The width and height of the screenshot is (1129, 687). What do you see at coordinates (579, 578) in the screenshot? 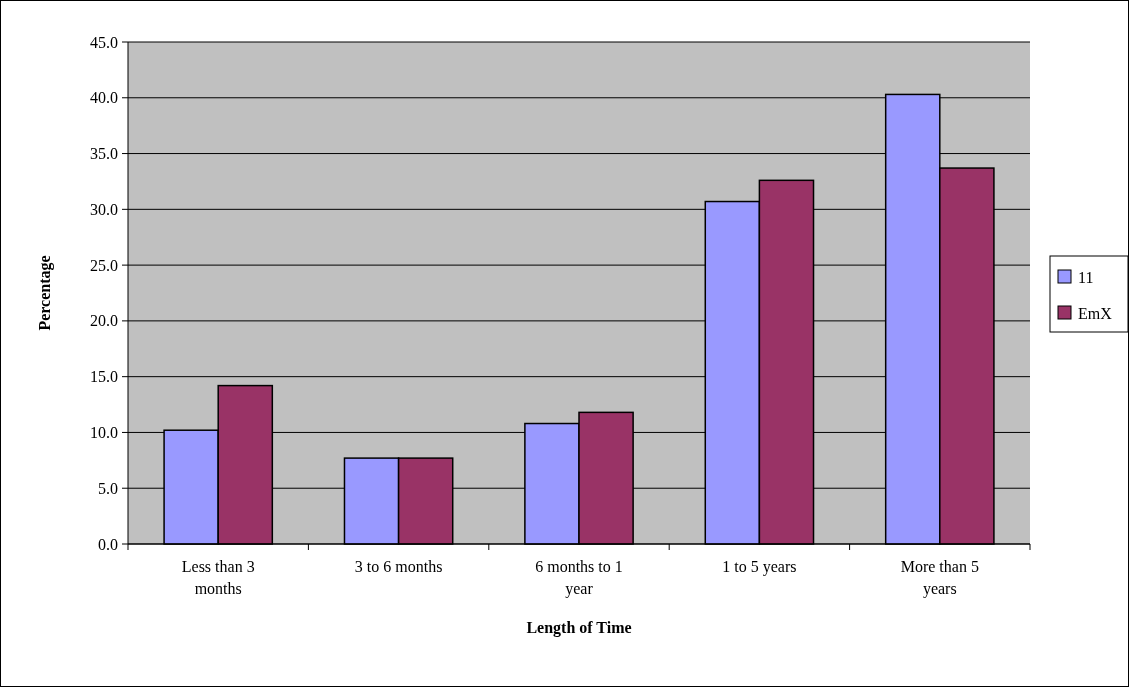
I see `x-tick-label: 6 months to 1 year` at bounding box center [579, 578].